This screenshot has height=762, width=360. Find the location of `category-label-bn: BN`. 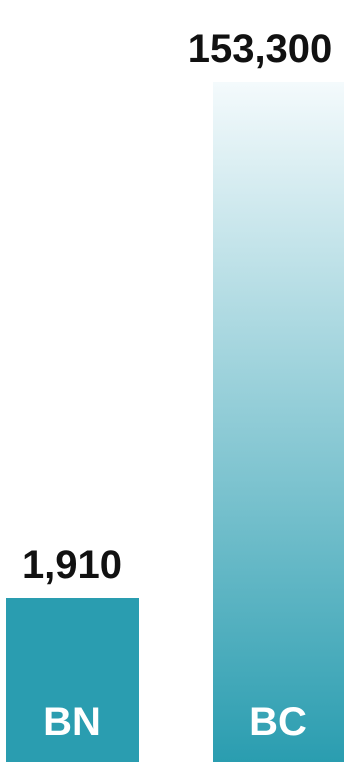

category-label-bn: BN is located at coordinates (72, 722).